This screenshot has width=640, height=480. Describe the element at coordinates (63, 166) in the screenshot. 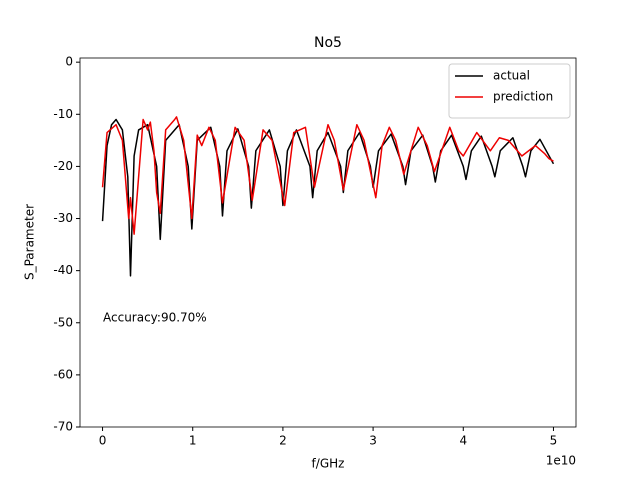

I see `y-tick-label: -20` at that location.